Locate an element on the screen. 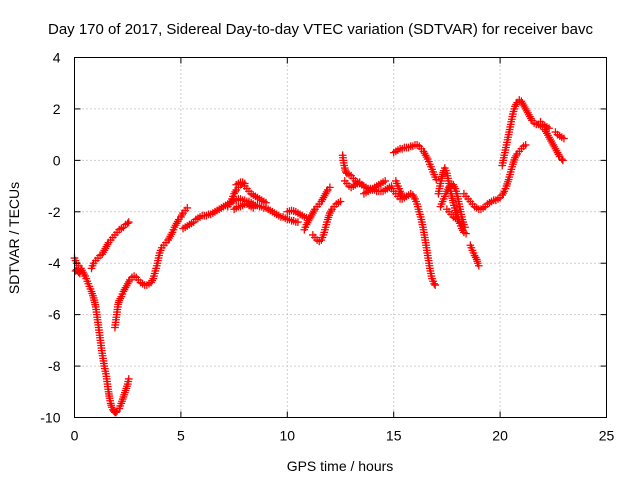 Image resolution: width=640 pixels, height=480 pixels. x-tick-label: 25 is located at coordinates (607, 436).